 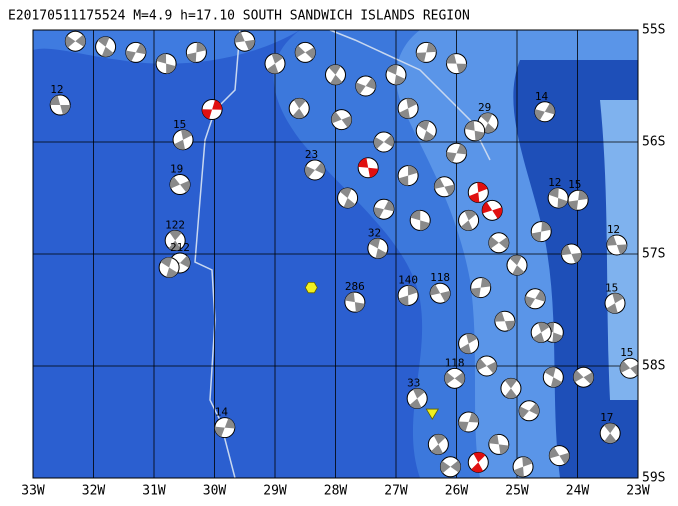 What do you see at coordinates (653, 478) in the screenshot?
I see `y-tick-label: 59S` at bounding box center [653, 478].